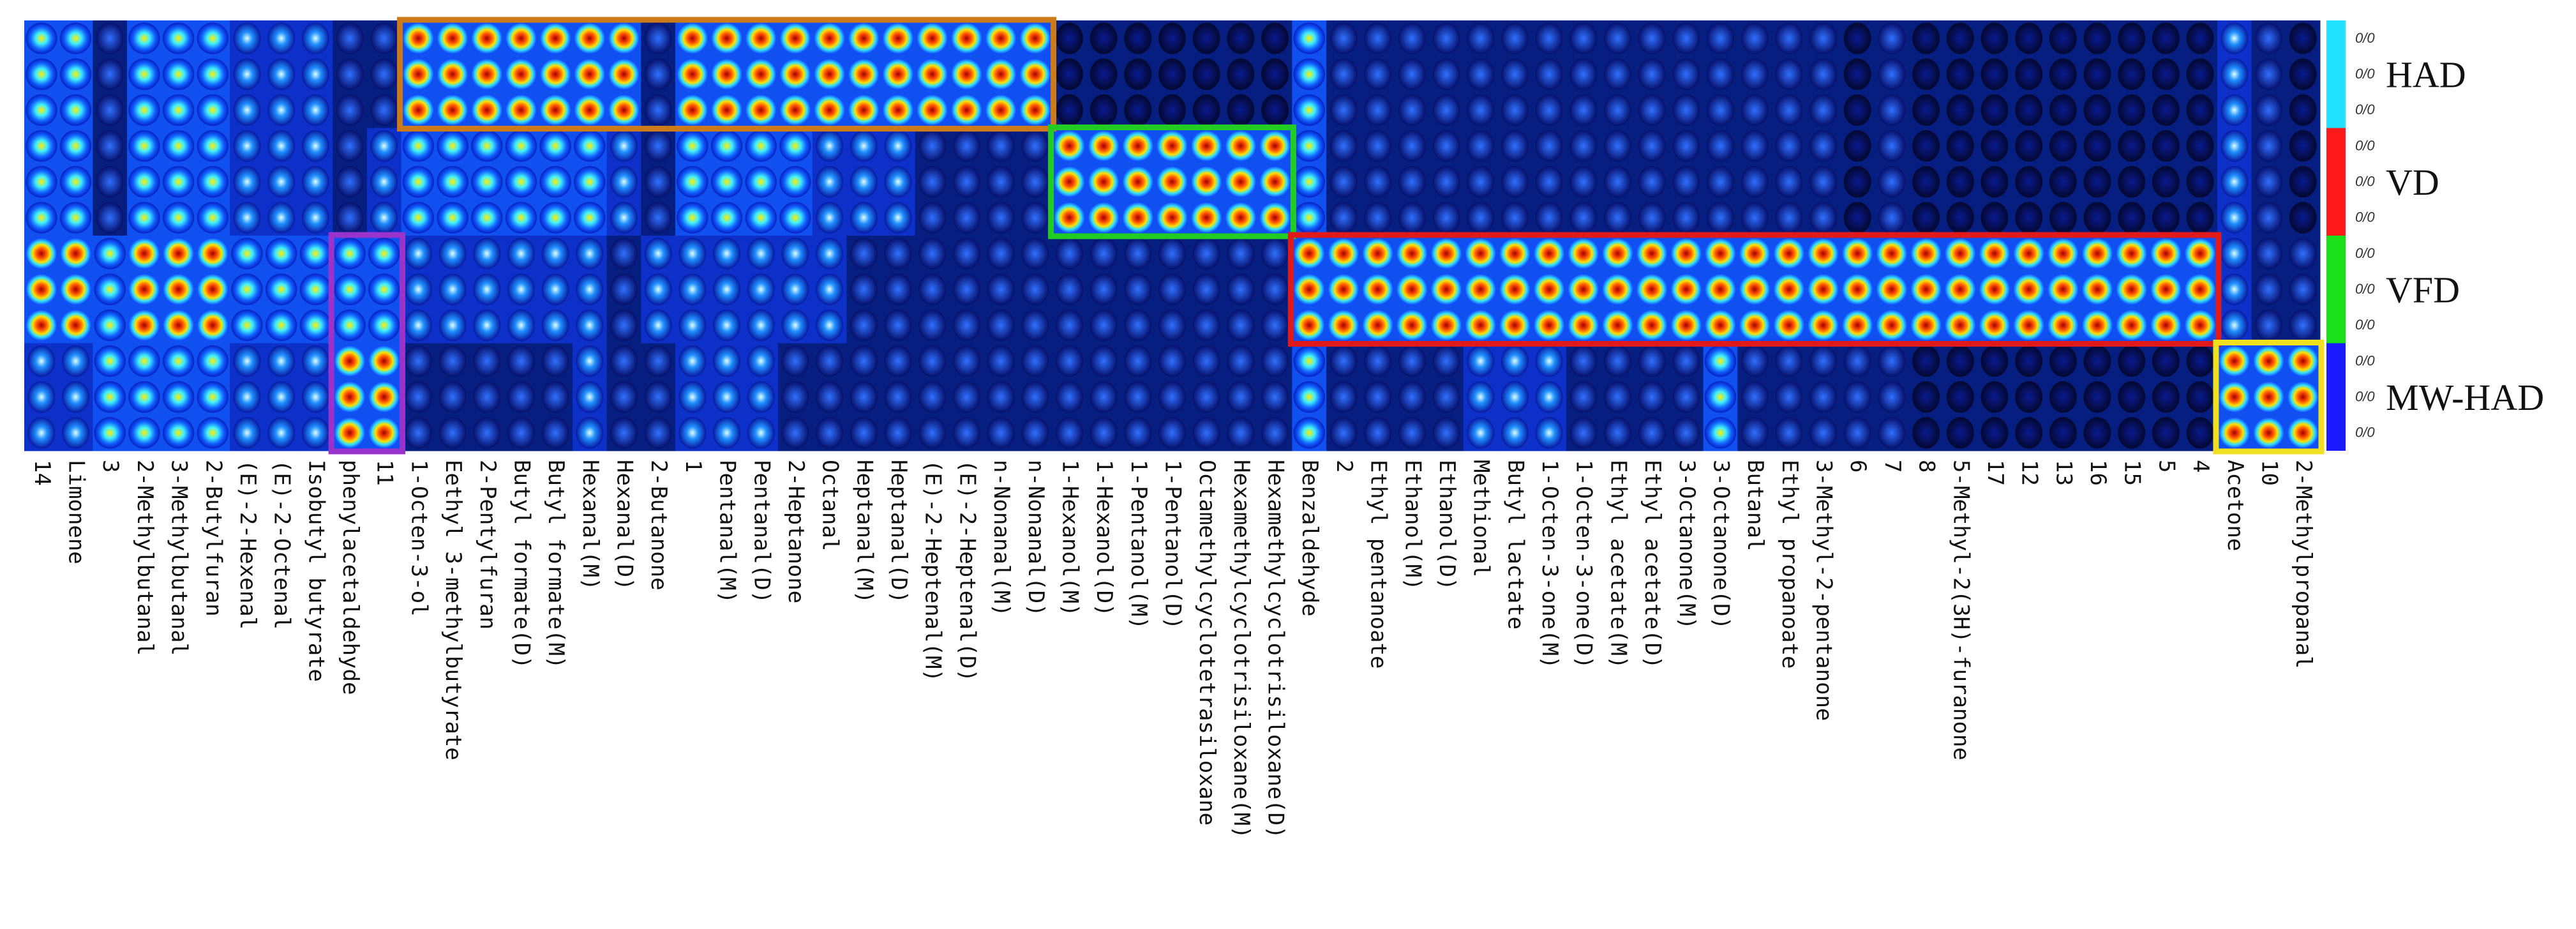  Describe the element at coordinates (1378, 564) in the screenshot. I see `column-label: Ethyl pentanoate` at that location.